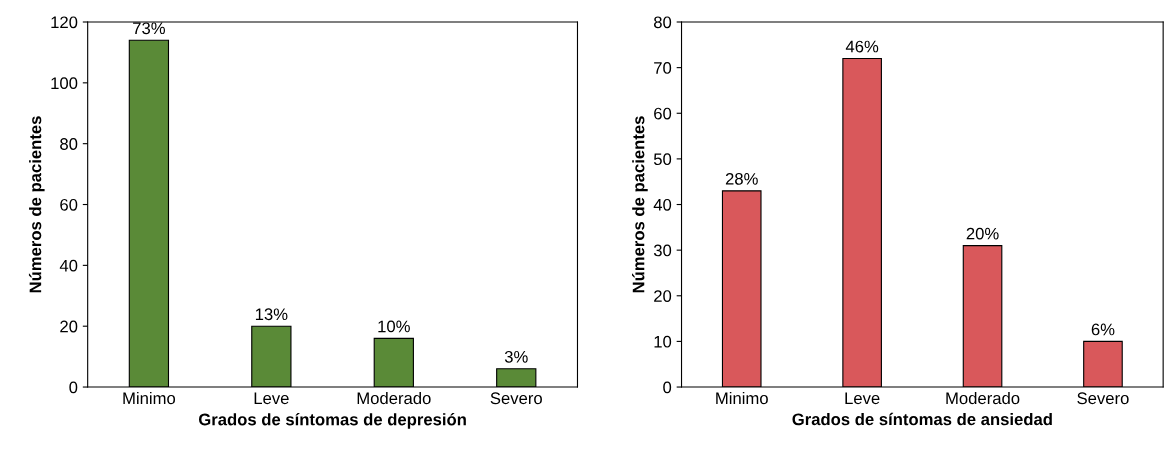 This screenshot has height=449, width=1169. Describe the element at coordinates (662, 250) in the screenshot. I see `y-tick-label: 30` at that location.